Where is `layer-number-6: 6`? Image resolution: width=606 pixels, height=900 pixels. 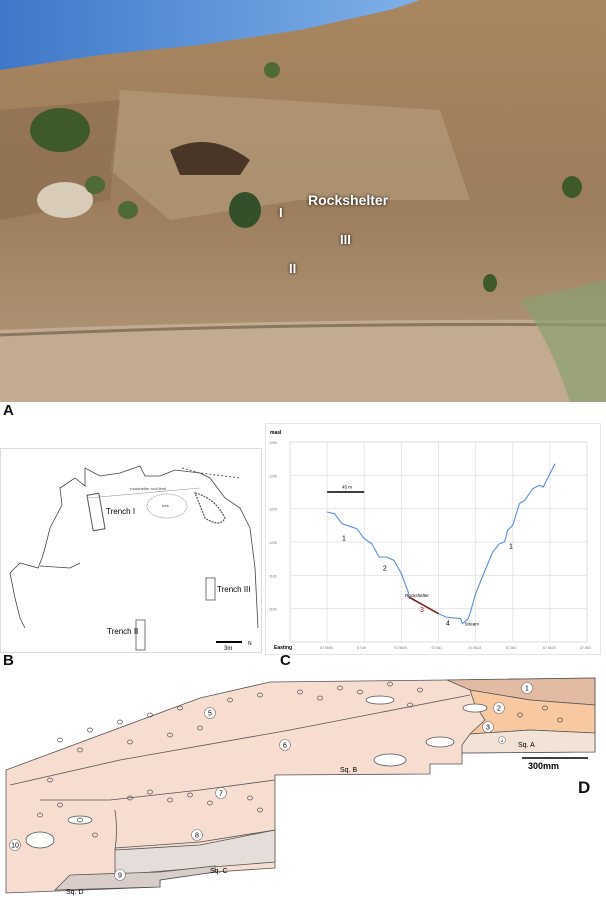
layer-number-6: 6 is located at coordinates (285, 746).